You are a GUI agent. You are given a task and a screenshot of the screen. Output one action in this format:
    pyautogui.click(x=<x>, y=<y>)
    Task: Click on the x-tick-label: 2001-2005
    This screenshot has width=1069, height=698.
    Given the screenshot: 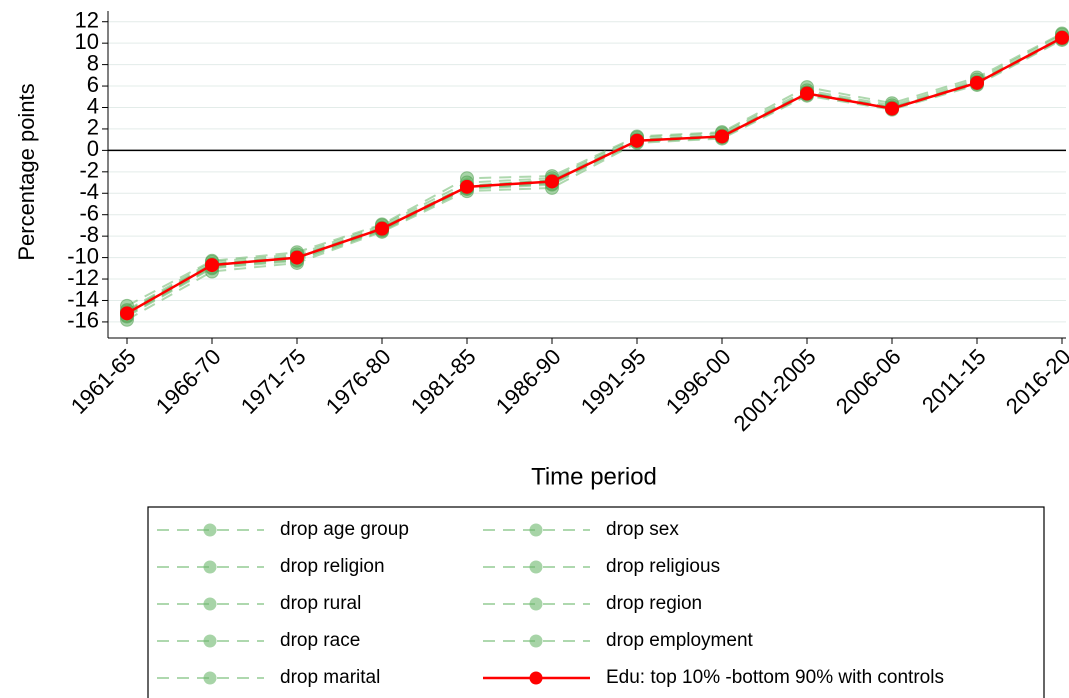 What is the action you would take?
    pyautogui.click(x=775, y=390)
    